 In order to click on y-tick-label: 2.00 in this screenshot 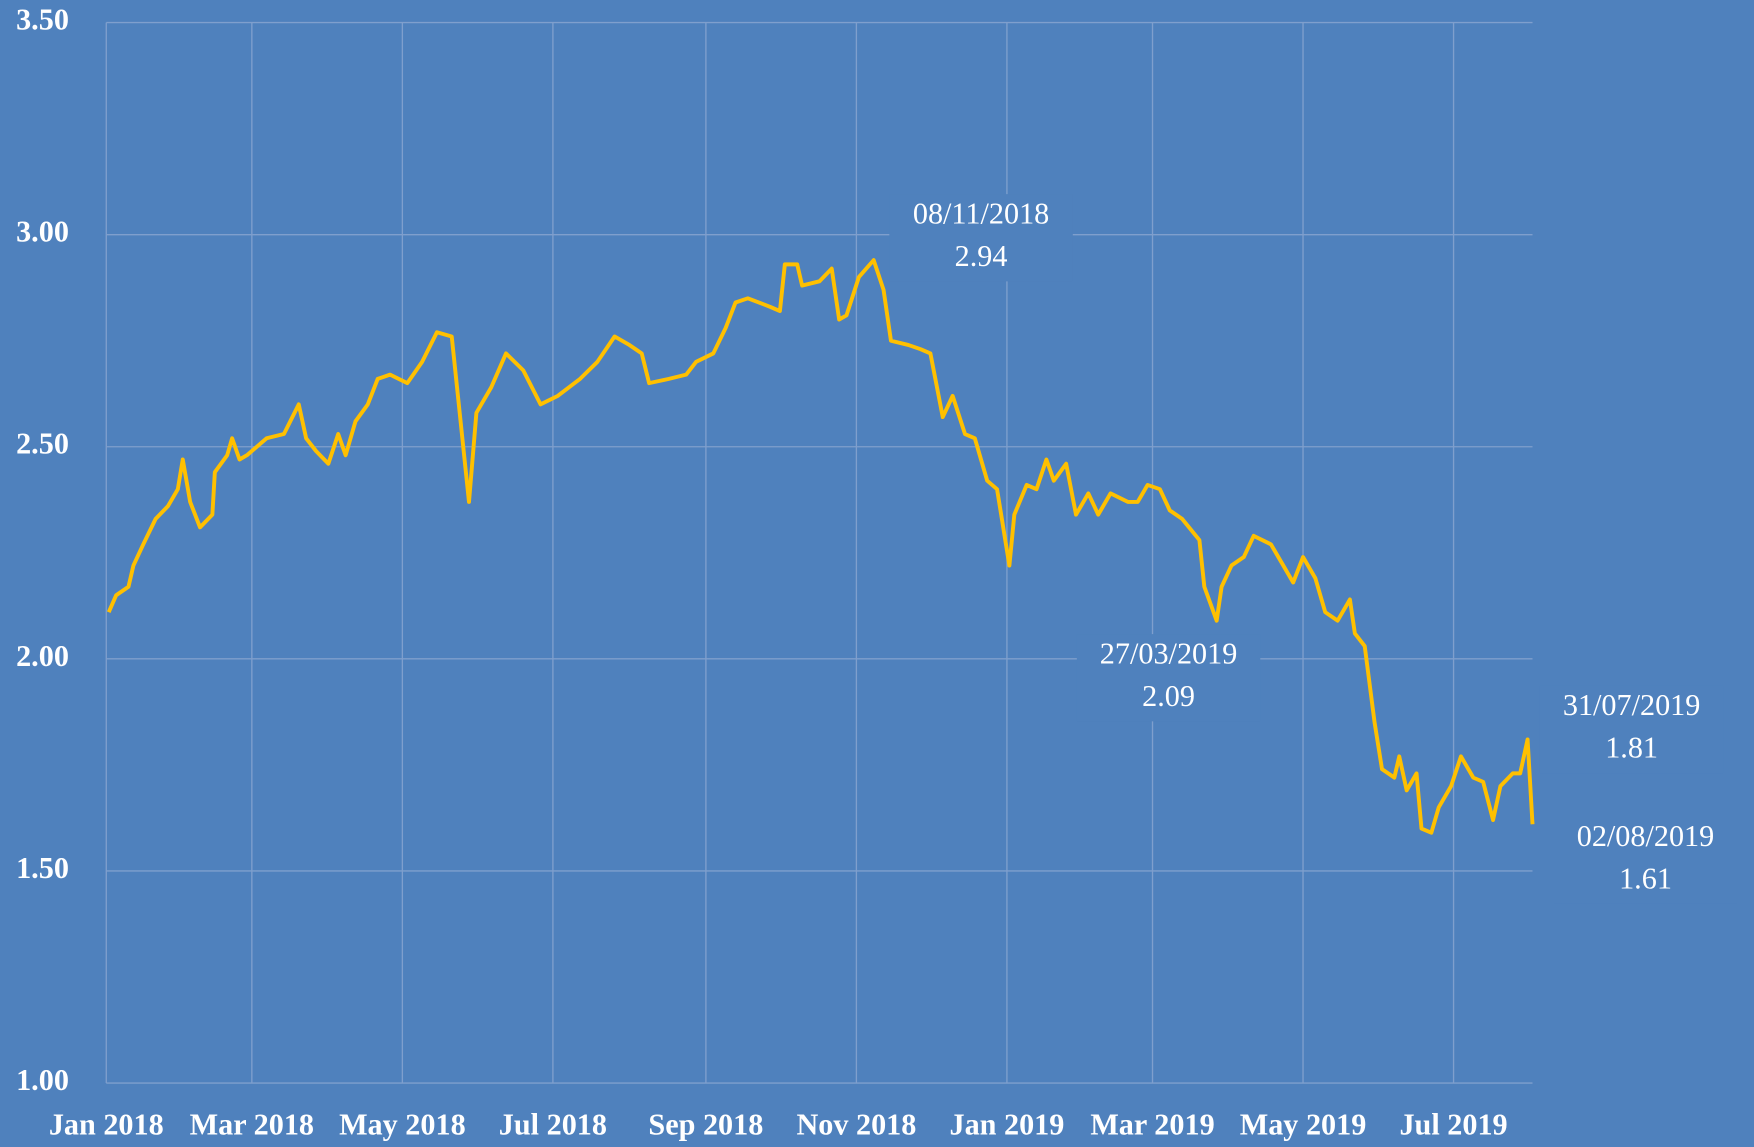, I will do `click(42, 656)`.